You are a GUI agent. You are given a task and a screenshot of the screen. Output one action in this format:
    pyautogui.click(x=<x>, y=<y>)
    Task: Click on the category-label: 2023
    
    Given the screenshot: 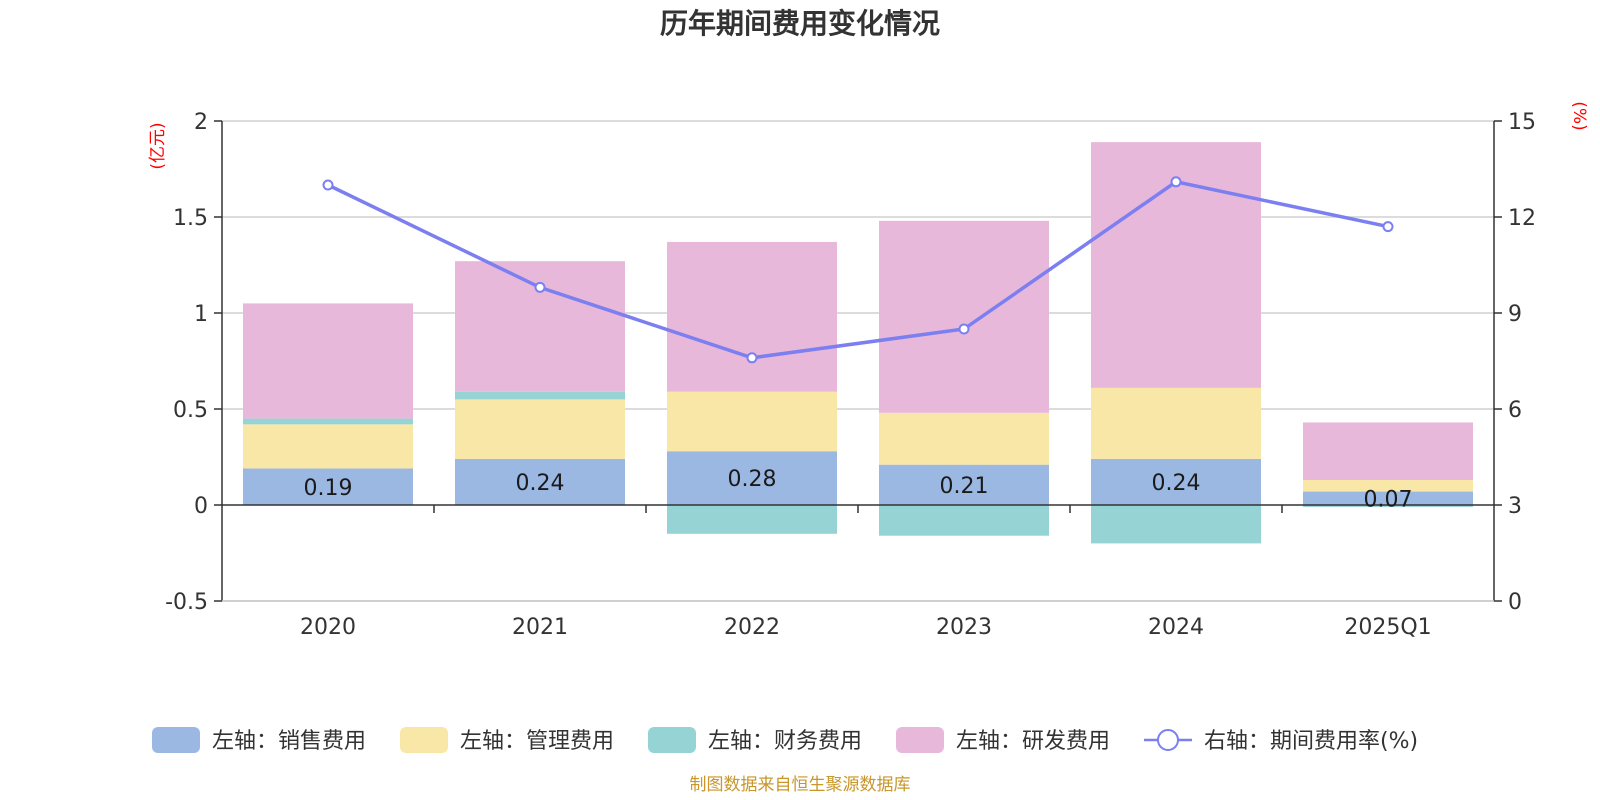 What is the action you would take?
    pyautogui.click(x=964, y=627)
    